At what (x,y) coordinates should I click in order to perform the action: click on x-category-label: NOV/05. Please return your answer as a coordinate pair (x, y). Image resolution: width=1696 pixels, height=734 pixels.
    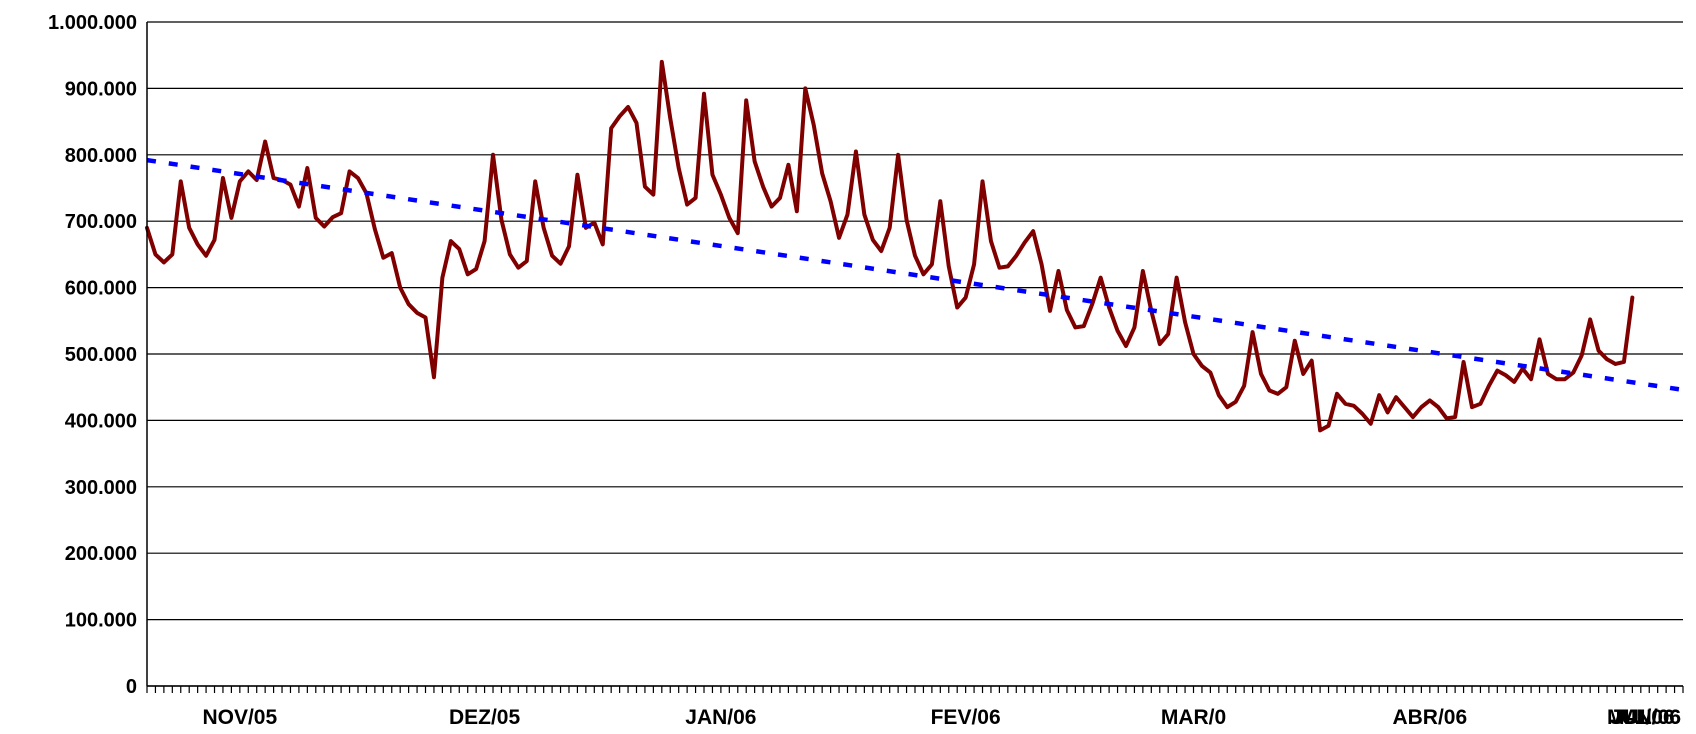
    Looking at the image, I should click on (239, 717).